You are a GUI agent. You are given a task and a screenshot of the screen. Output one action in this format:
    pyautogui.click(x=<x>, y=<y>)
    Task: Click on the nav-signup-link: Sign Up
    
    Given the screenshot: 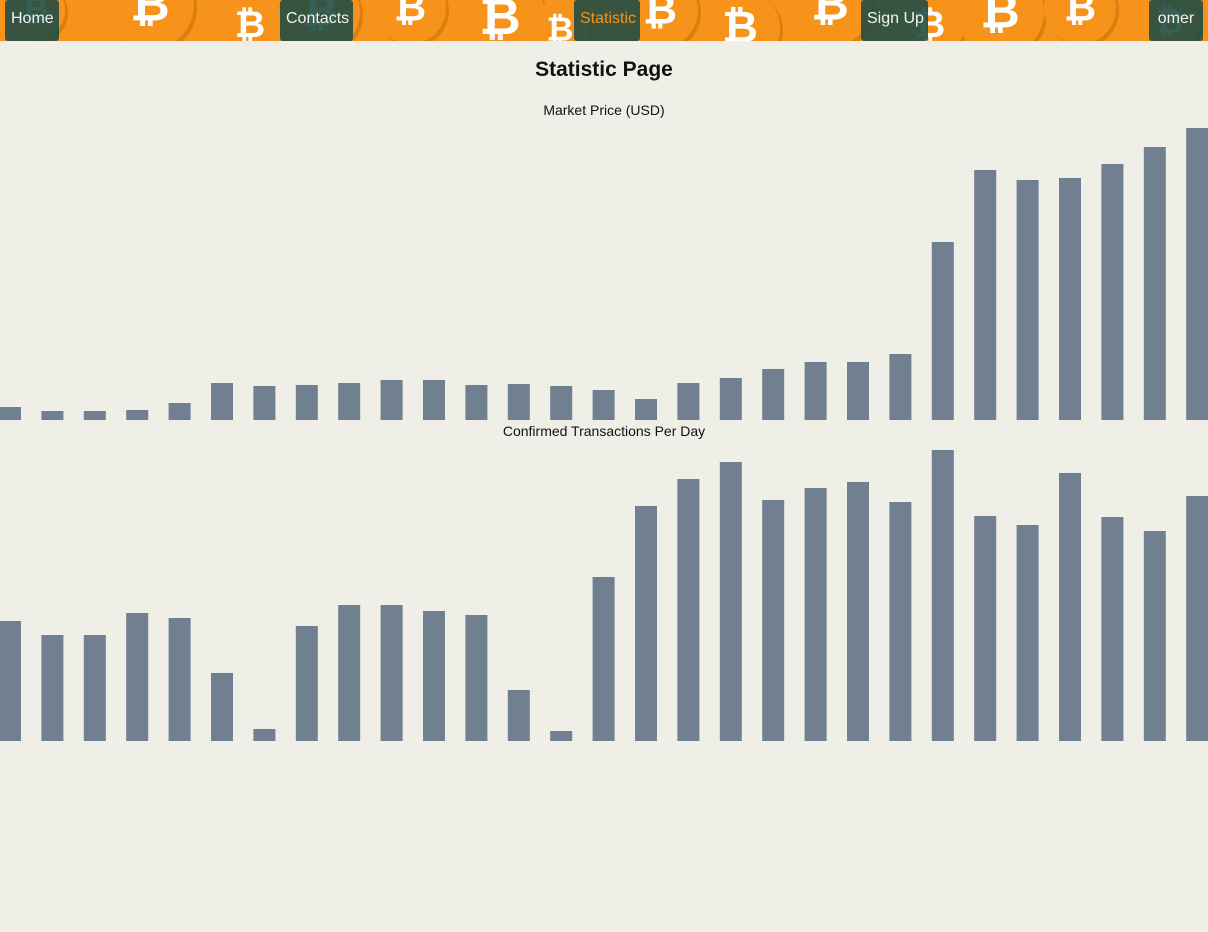 What is the action you would take?
    pyautogui.click(x=894, y=20)
    